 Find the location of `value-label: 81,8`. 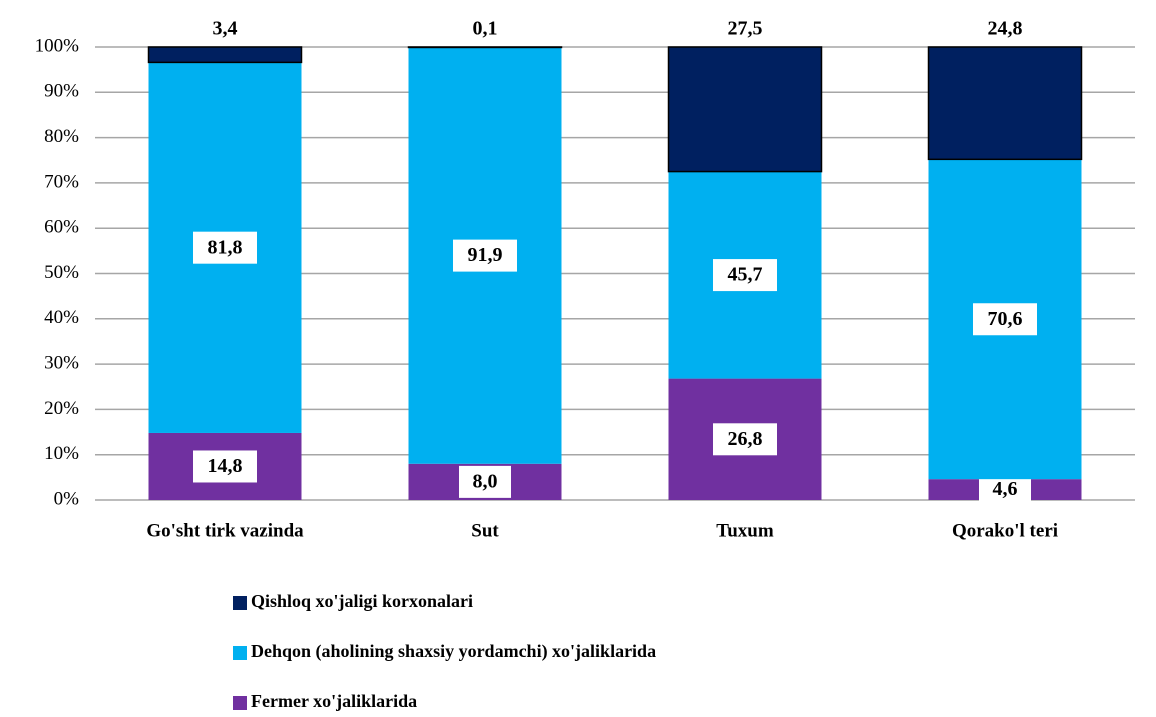

value-label: 81,8 is located at coordinates (225, 247).